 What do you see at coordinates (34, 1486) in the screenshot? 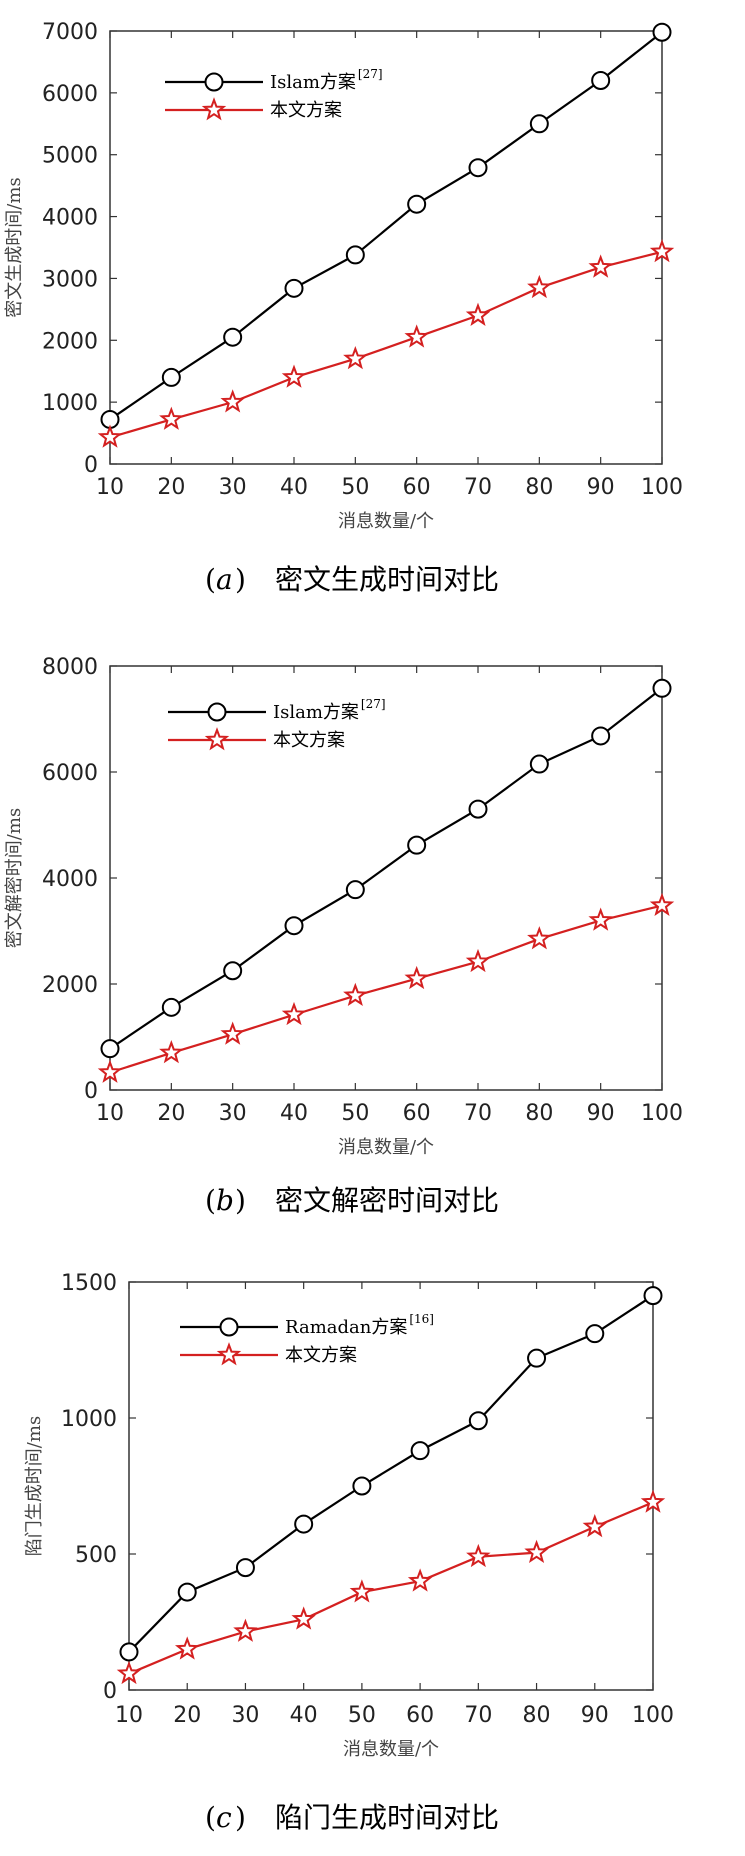
I see `y-axis-label: 陷门生成时间/ms` at bounding box center [34, 1486].